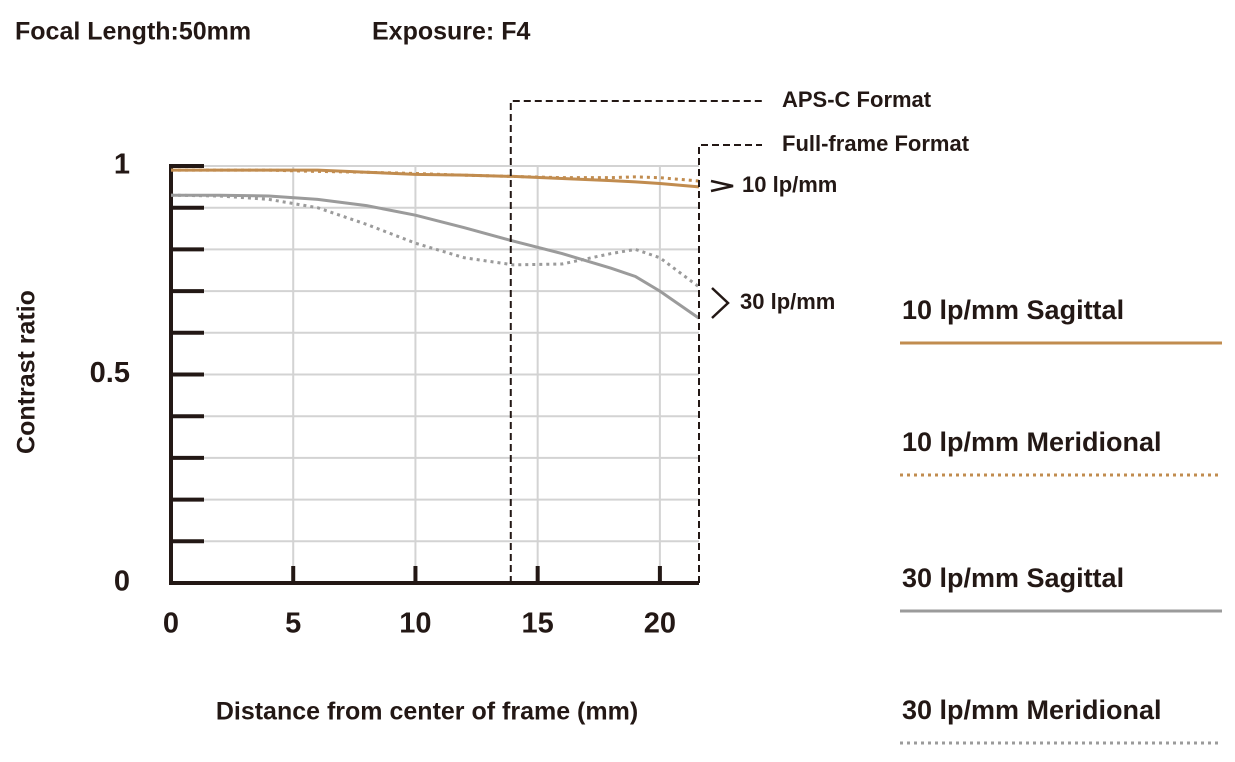  Describe the element at coordinates (660, 624) in the screenshot. I see `x-tick-label: 20` at that location.